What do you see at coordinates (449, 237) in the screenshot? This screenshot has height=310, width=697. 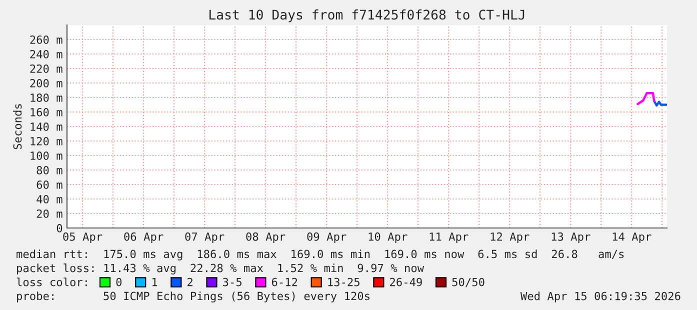 I see `x-tick-label: 11 Apr` at bounding box center [449, 237].